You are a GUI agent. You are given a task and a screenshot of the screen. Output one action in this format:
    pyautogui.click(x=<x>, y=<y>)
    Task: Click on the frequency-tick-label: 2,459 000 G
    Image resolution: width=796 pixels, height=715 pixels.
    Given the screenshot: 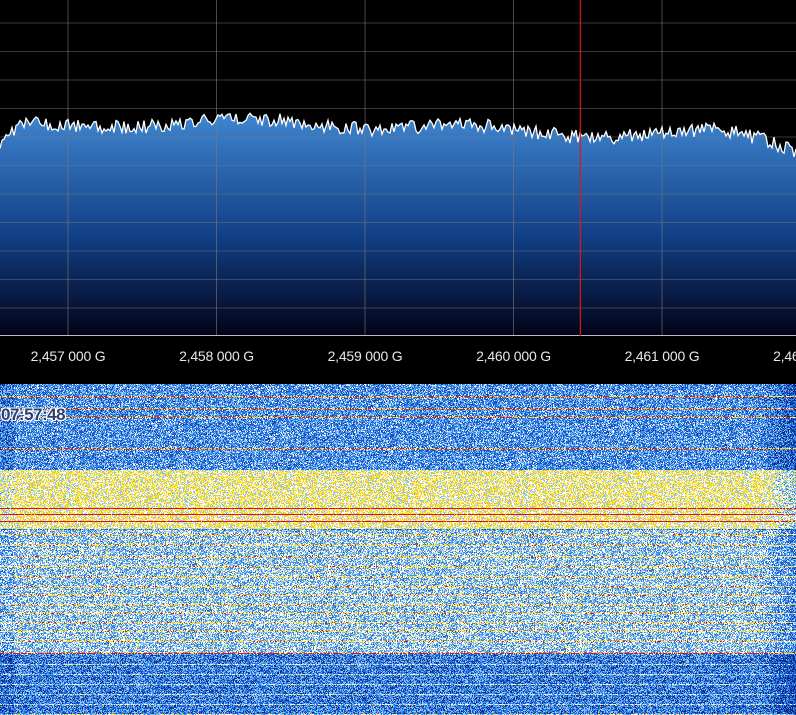 What is the action you would take?
    pyautogui.click(x=365, y=356)
    